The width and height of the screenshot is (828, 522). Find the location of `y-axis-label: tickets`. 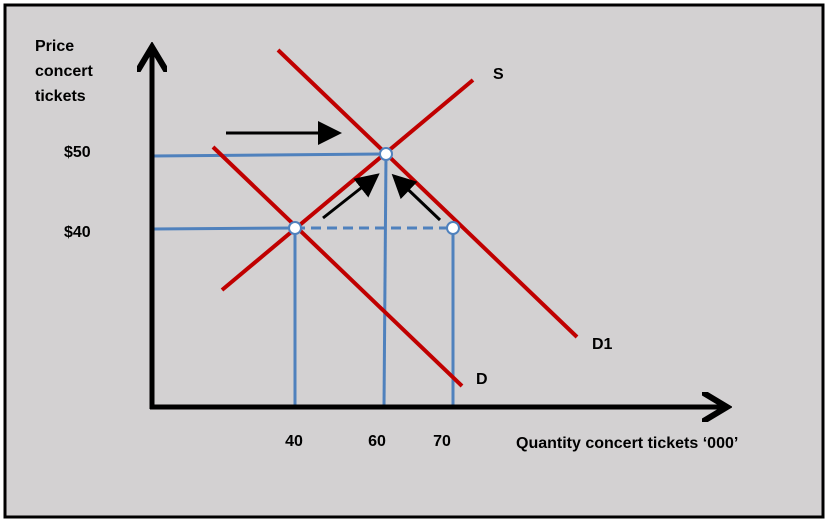

y-axis-label: tickets is located at coordinates (60, 96).